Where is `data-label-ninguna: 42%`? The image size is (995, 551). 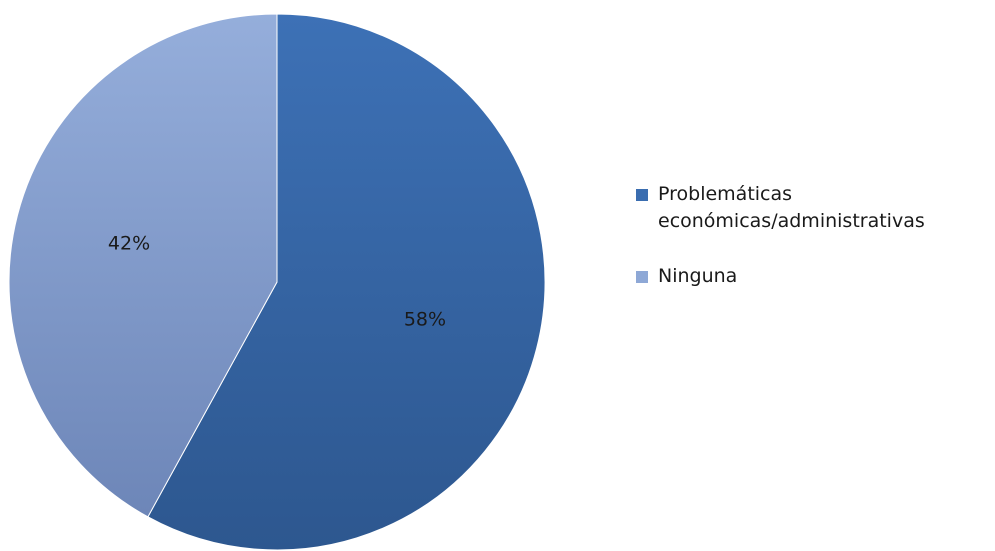 data-label-ninguna: 42% is located at coordinates (129, 244).